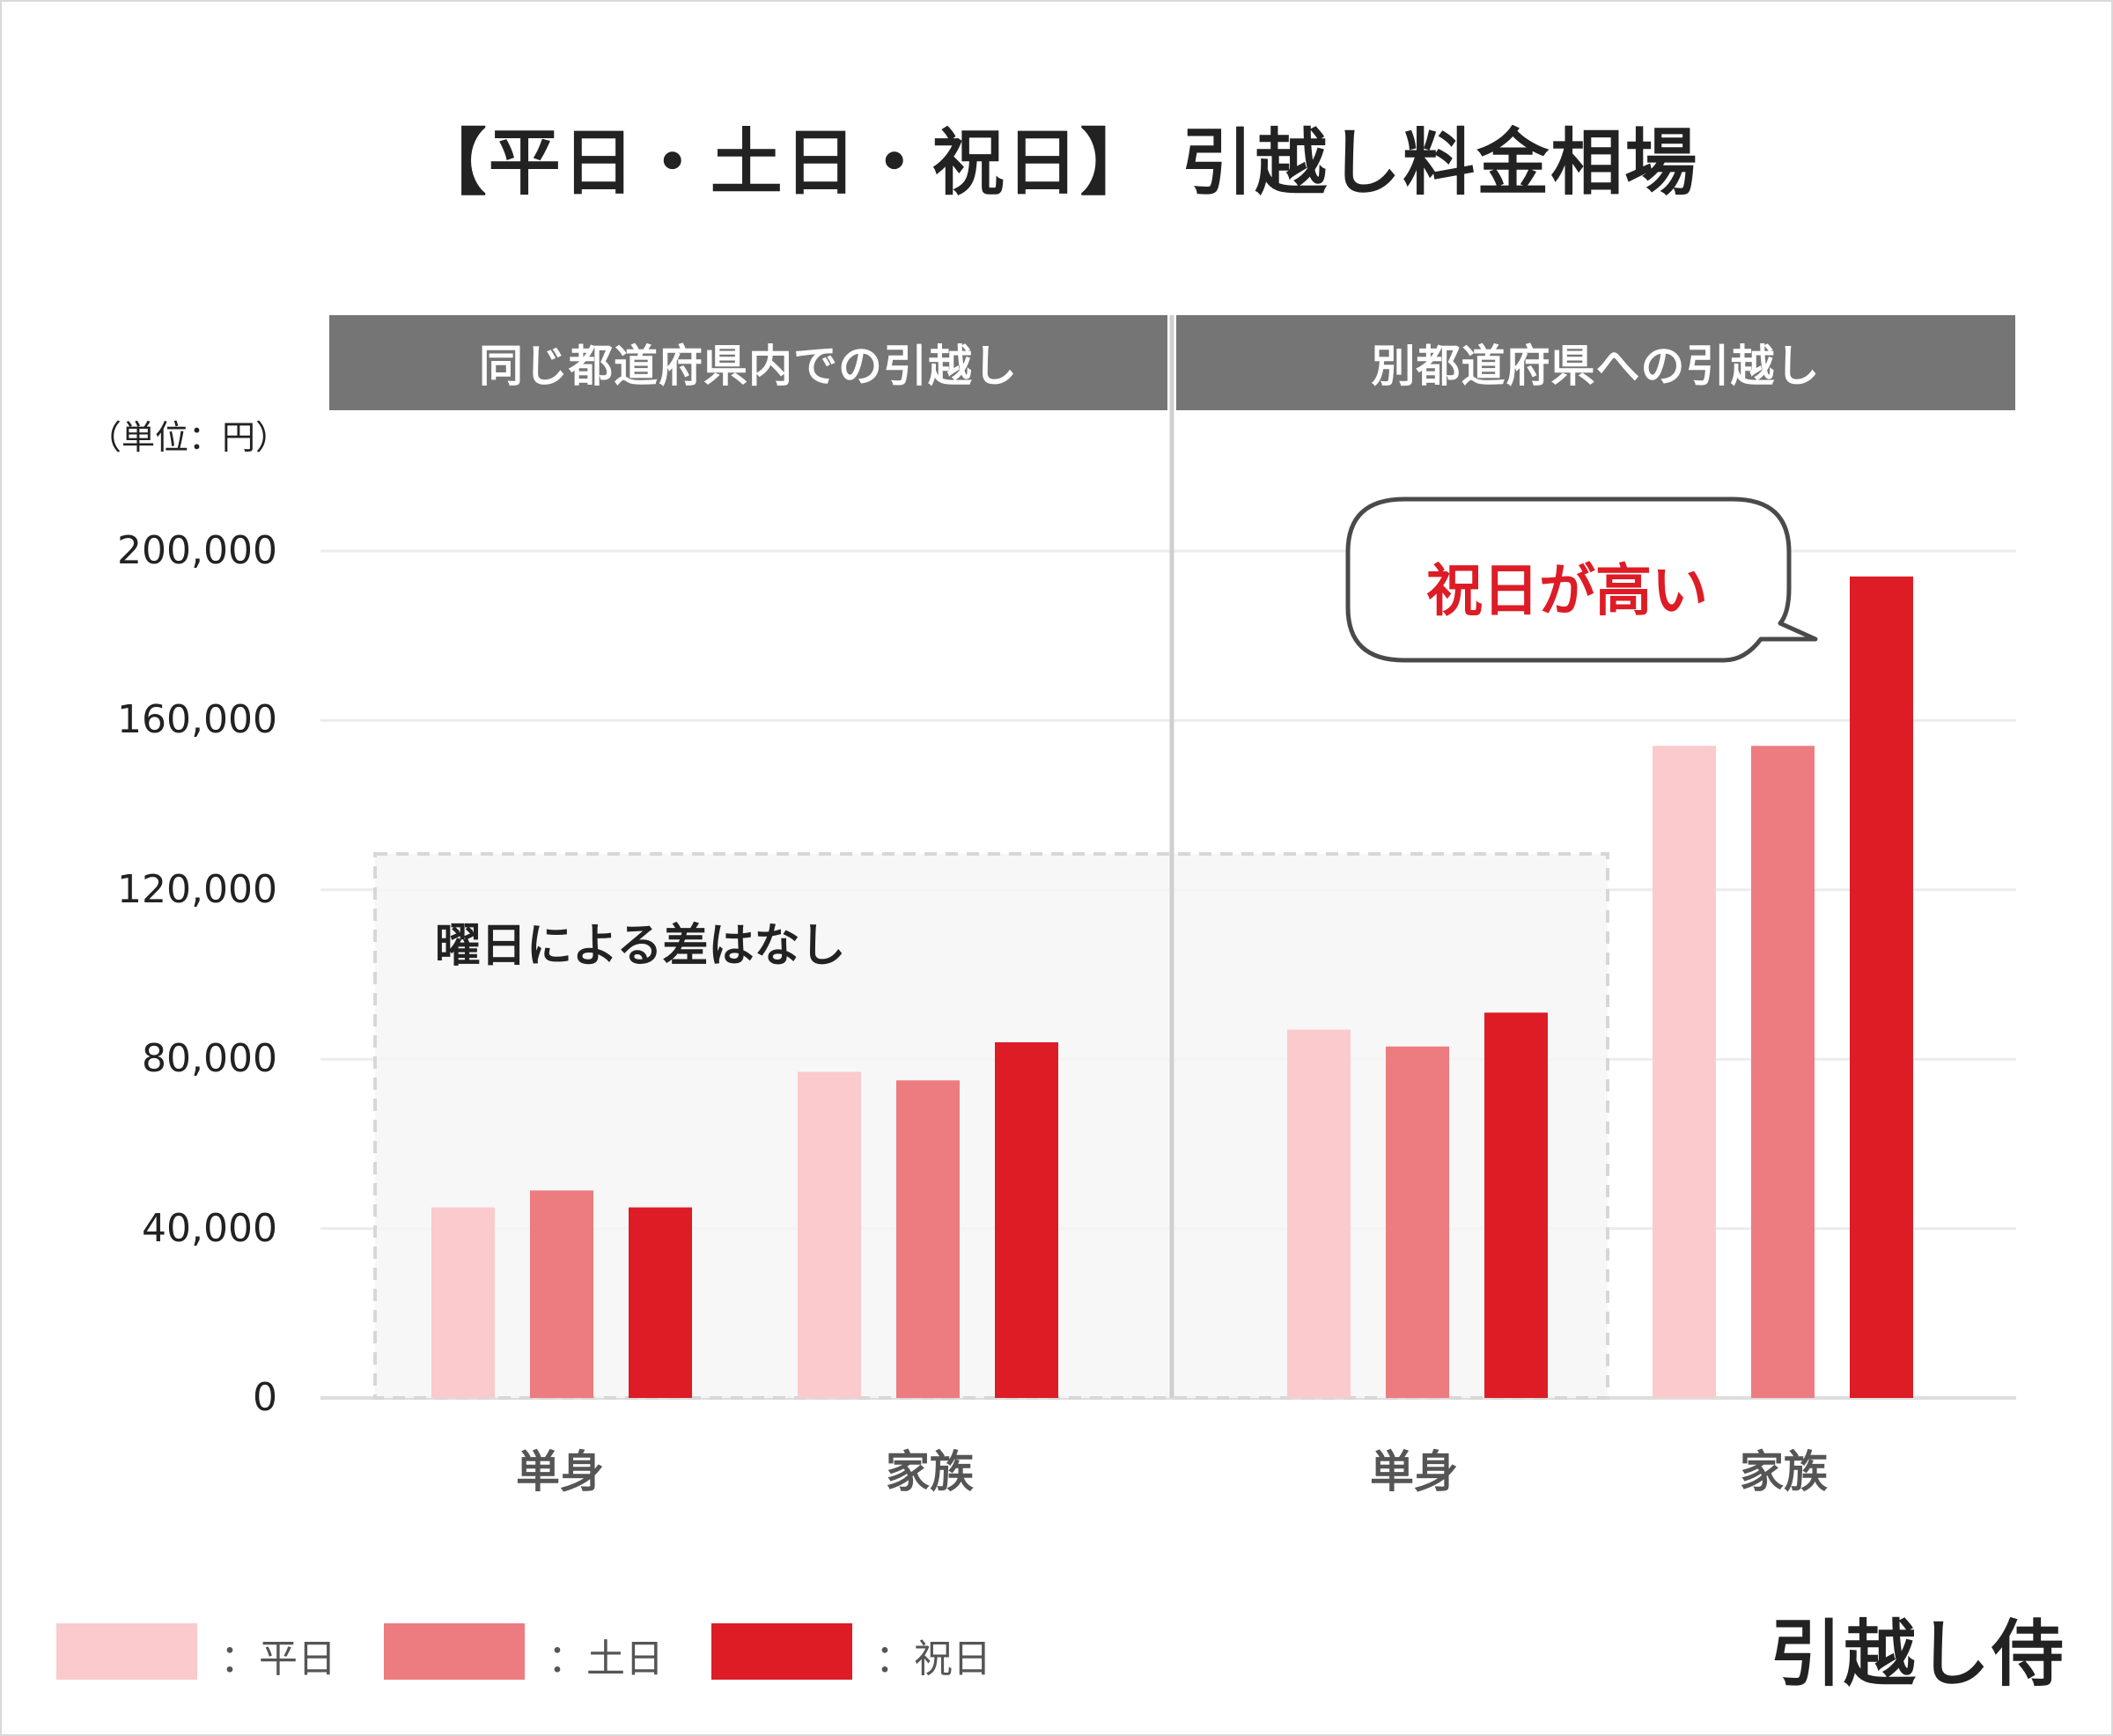 The height and width of the screenshot is (1736, 2113). What do you see at coordinates (454, 1651) in the screenshot?
I see `legend-swatch-weekend` at bounding box center [454, 1651].